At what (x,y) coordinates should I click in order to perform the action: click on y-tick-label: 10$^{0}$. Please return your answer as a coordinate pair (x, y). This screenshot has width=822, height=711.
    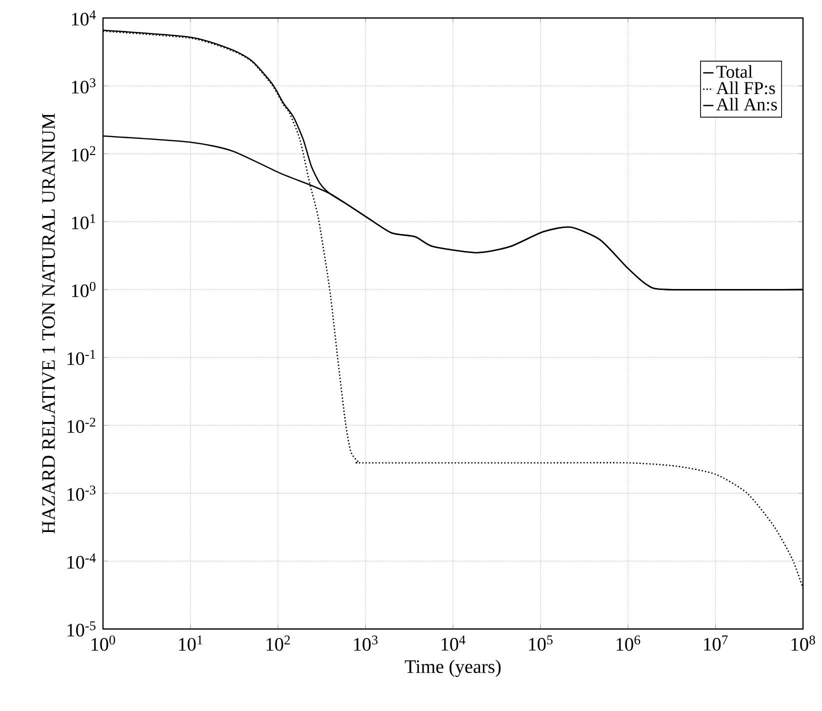
    Looking at the image, I should click on (84, 290).